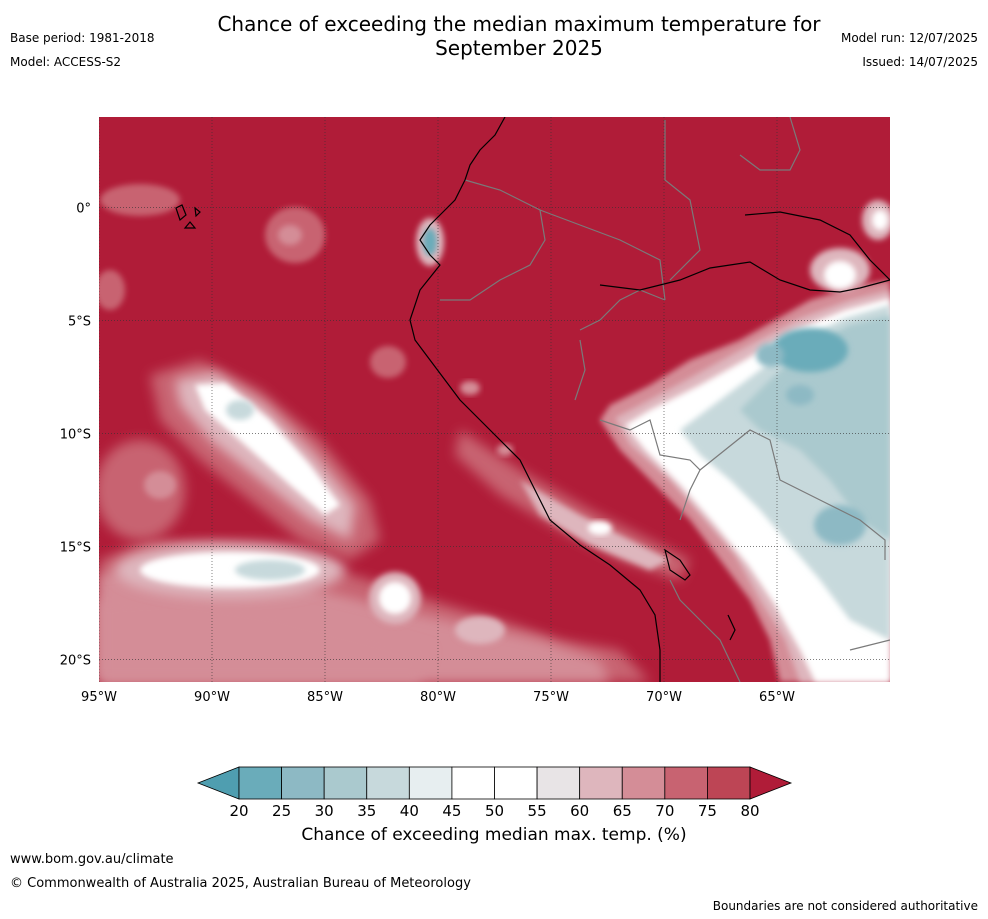 This screenshot has height=919, width=988. I want to click on contour-30-c, so click(840, 525).